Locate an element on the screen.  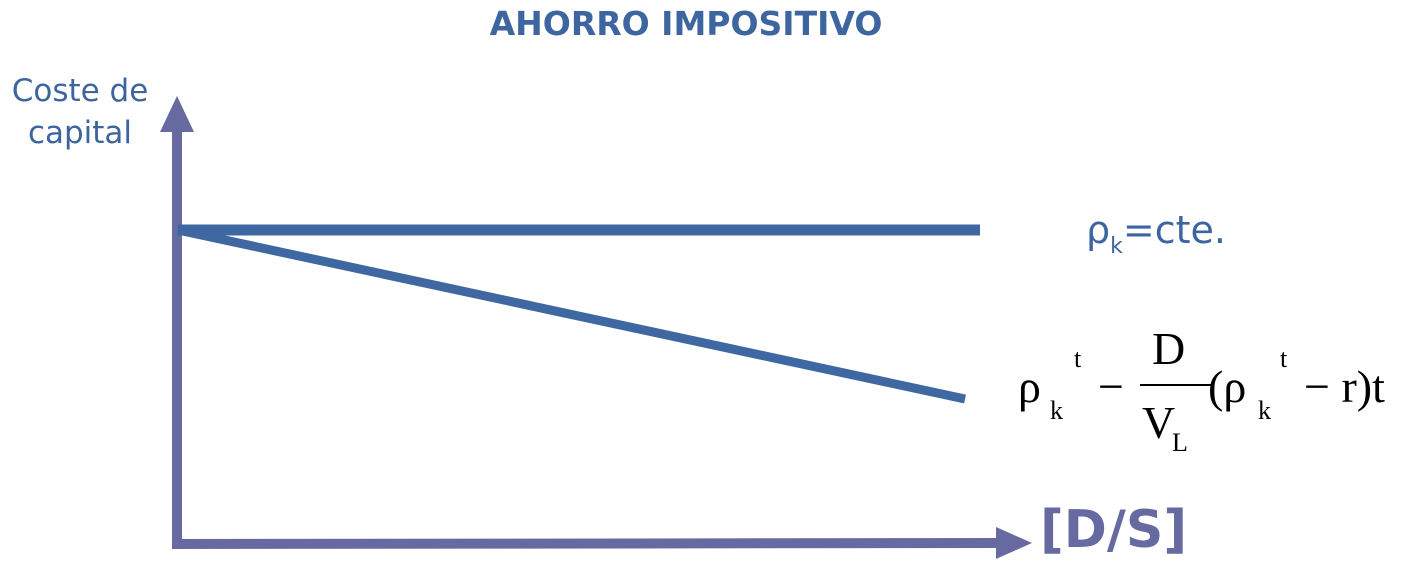
formula-sup-t: t is located at coordinates (1078, 358).